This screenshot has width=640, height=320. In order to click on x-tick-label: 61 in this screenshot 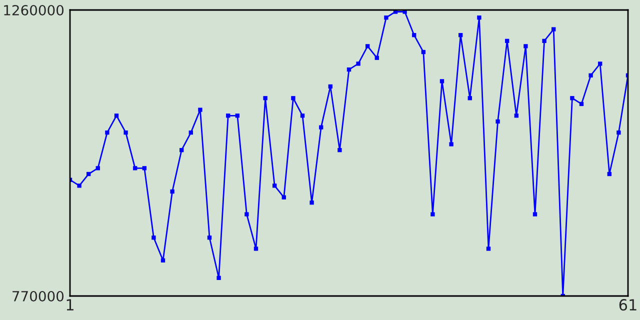, I will do `click(627, 305)`.